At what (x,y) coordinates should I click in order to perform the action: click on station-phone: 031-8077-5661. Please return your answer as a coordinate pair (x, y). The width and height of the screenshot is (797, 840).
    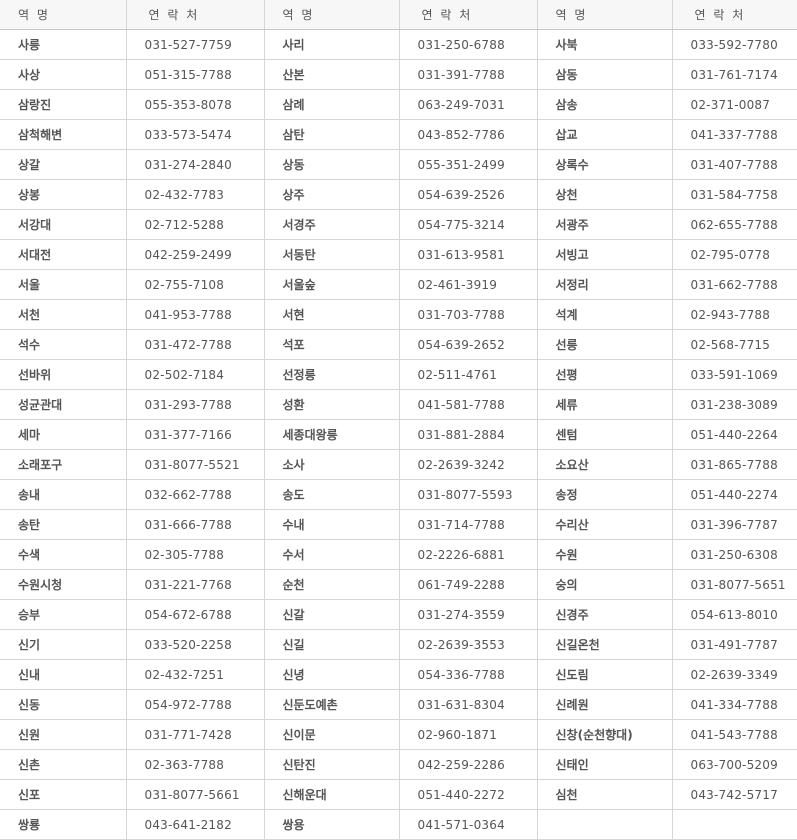
    Looking at the image, I should click on (194, 794).